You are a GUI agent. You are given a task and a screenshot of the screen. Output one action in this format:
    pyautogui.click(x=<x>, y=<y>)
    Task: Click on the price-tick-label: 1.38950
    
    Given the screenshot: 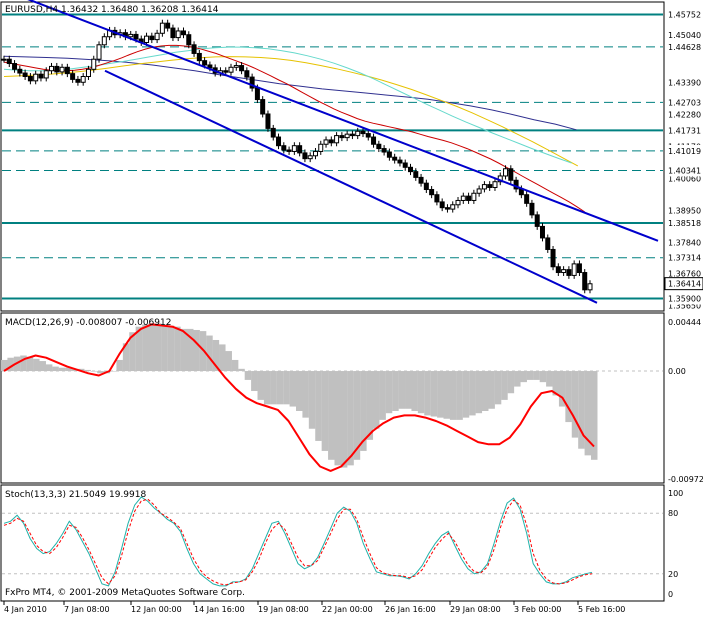 What is the action you would take?
    pyautogui.click(x=684, y=211)
    